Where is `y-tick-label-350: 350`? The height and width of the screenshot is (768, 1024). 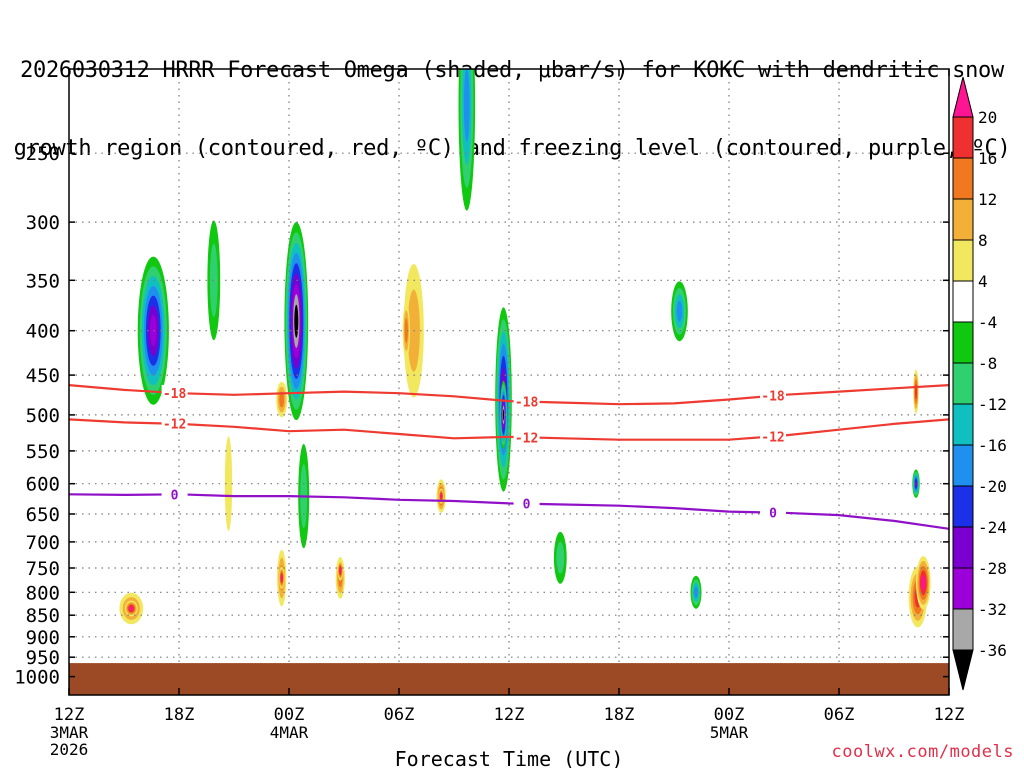
y-tick-label-350: 350 is located at coordinates (43, 281).